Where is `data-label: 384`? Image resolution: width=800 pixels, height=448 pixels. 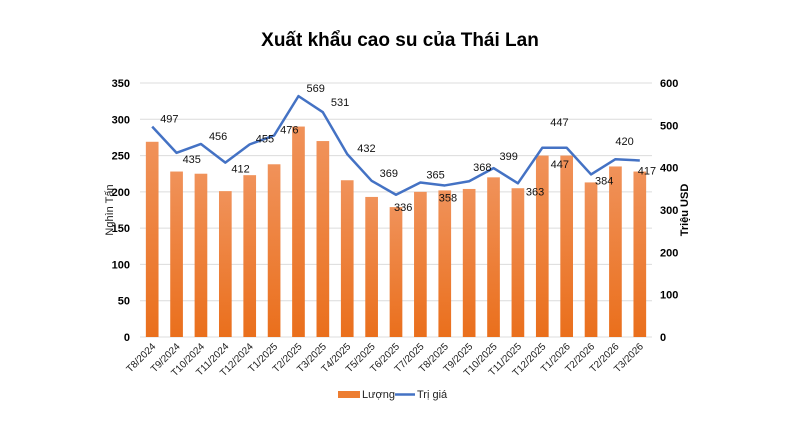
data-label: 384 is located at coordinates (604, 181).